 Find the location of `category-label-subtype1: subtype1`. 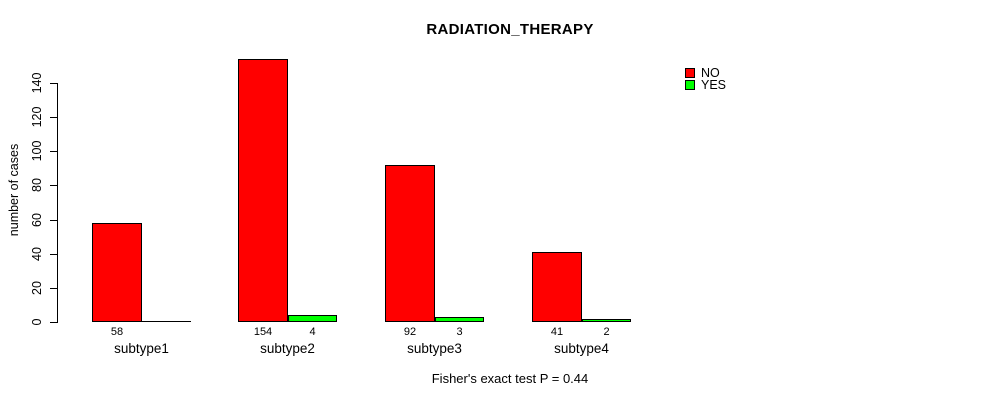

category-label-subtype1: subtype1 is located at coordinates (141, 348).